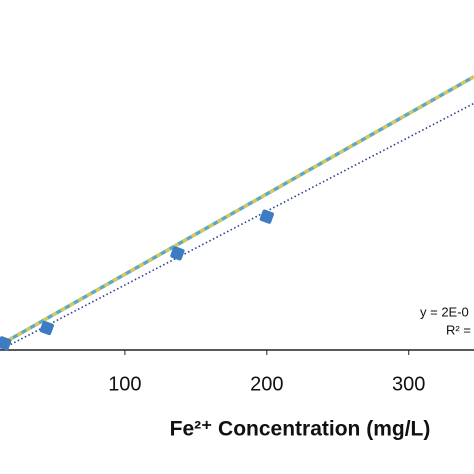  I want to click on x-tick-label: 100, so click(124, 384).